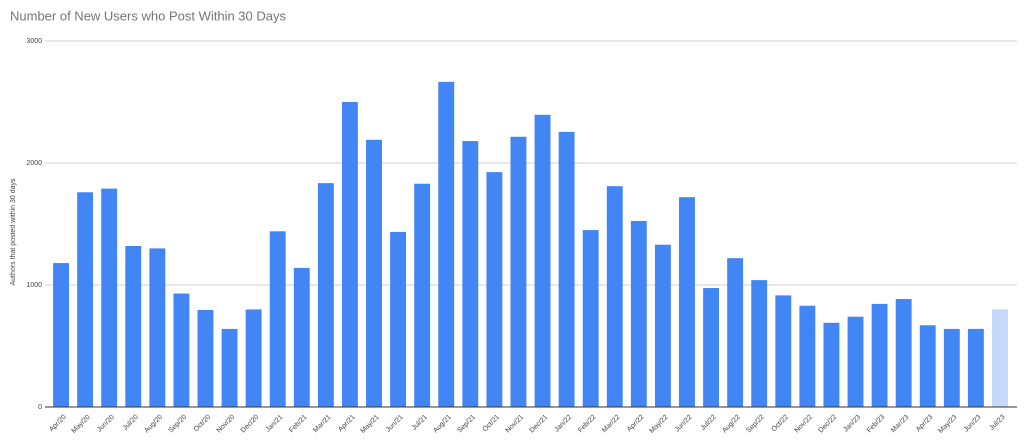 The image size is (1024, 440). I want to click on x-tick-label: Oct/20, so click(203, 424).